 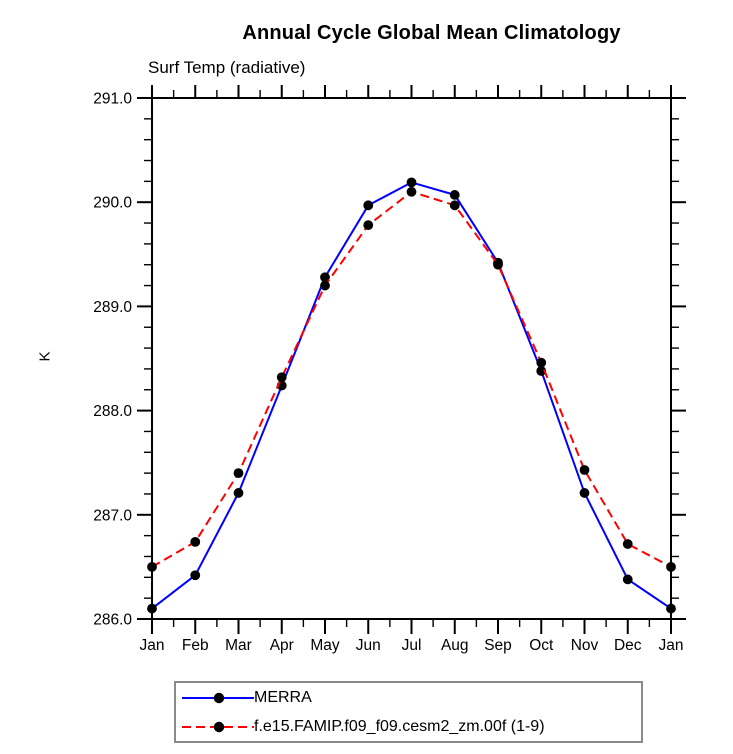 I want to click on x-tick-label: Aug, so click(x=455, y=645).